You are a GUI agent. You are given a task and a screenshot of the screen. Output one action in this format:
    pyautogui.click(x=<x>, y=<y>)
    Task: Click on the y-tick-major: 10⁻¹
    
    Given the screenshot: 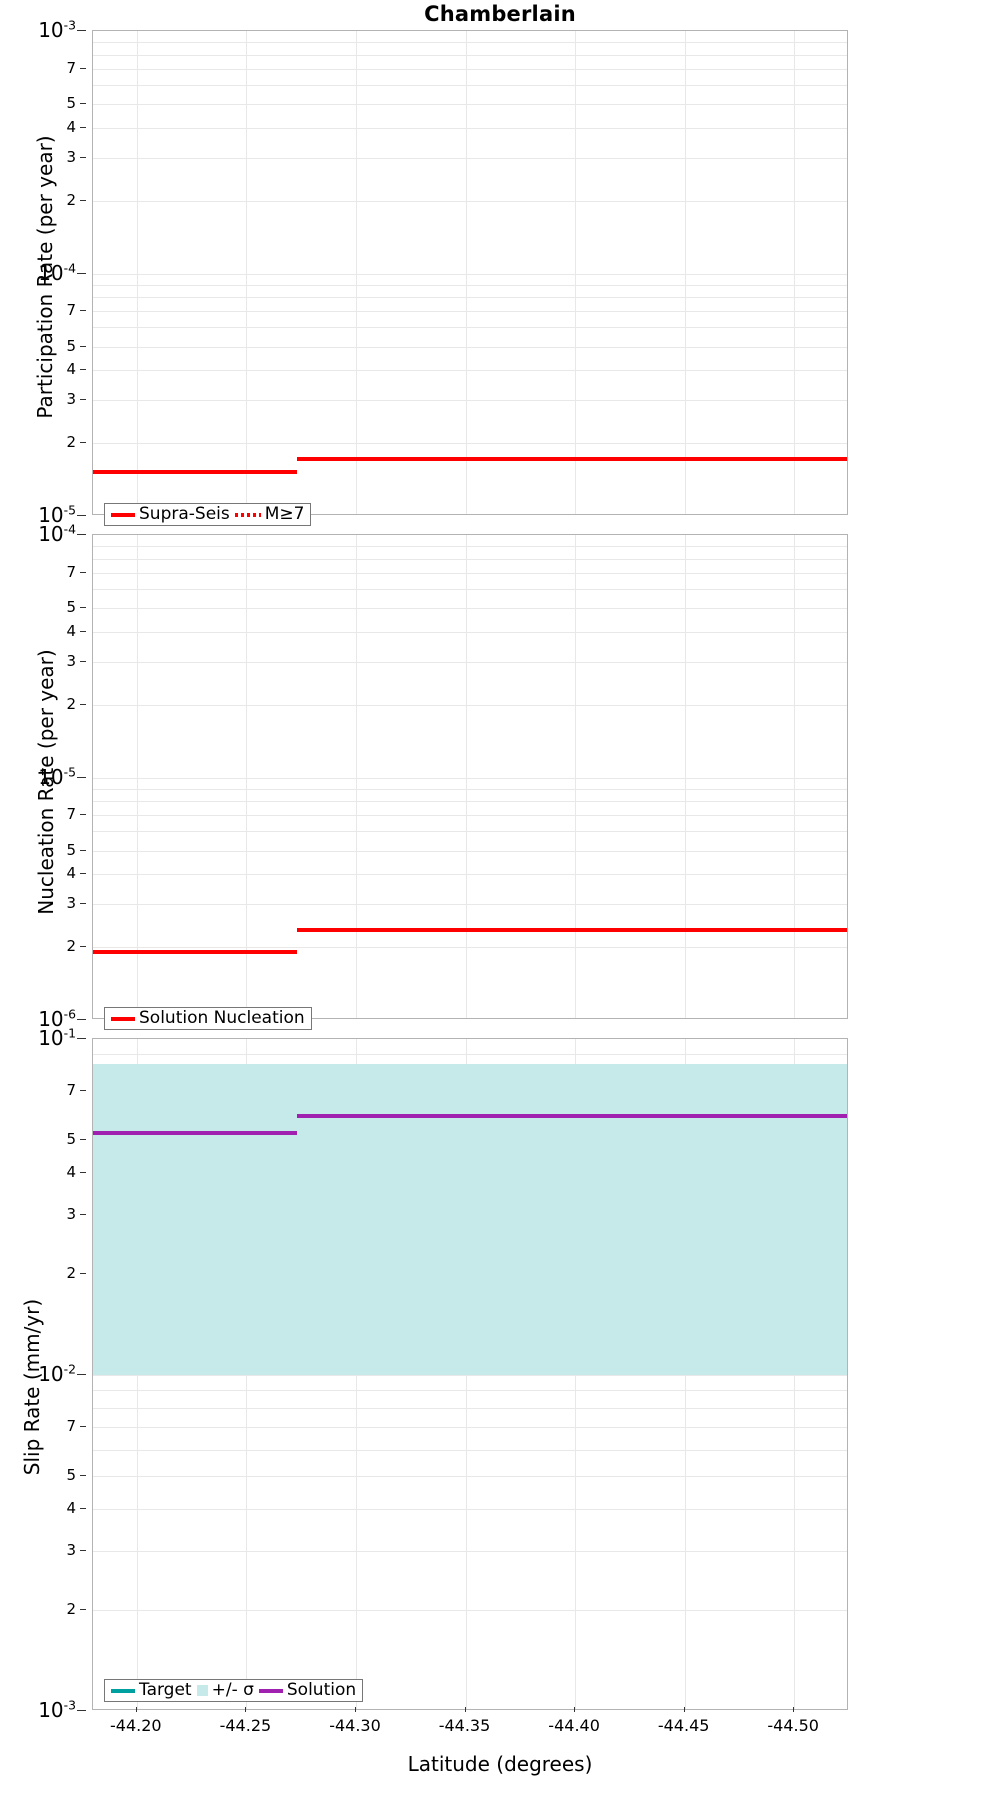 What is the action you would take?
    pyautogui.click(x=57, y=1037)
    